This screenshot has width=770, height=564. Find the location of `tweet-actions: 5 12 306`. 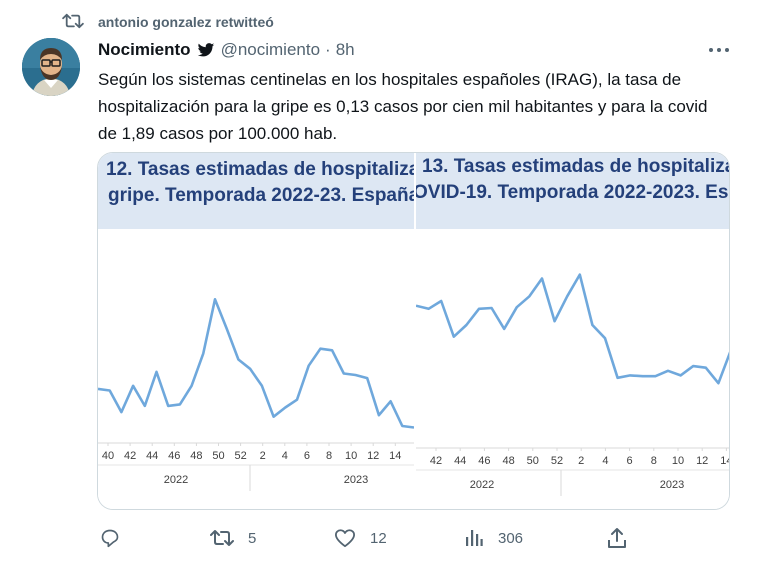

tweet-actions: 5 12 306 is located at coordinates (385, 540).